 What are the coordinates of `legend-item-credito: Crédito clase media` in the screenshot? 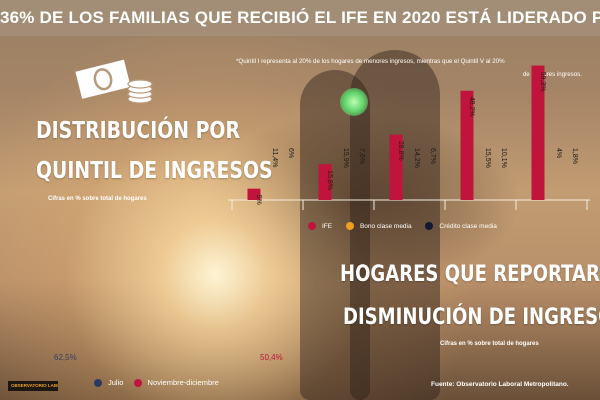 It's located at (461, 226).